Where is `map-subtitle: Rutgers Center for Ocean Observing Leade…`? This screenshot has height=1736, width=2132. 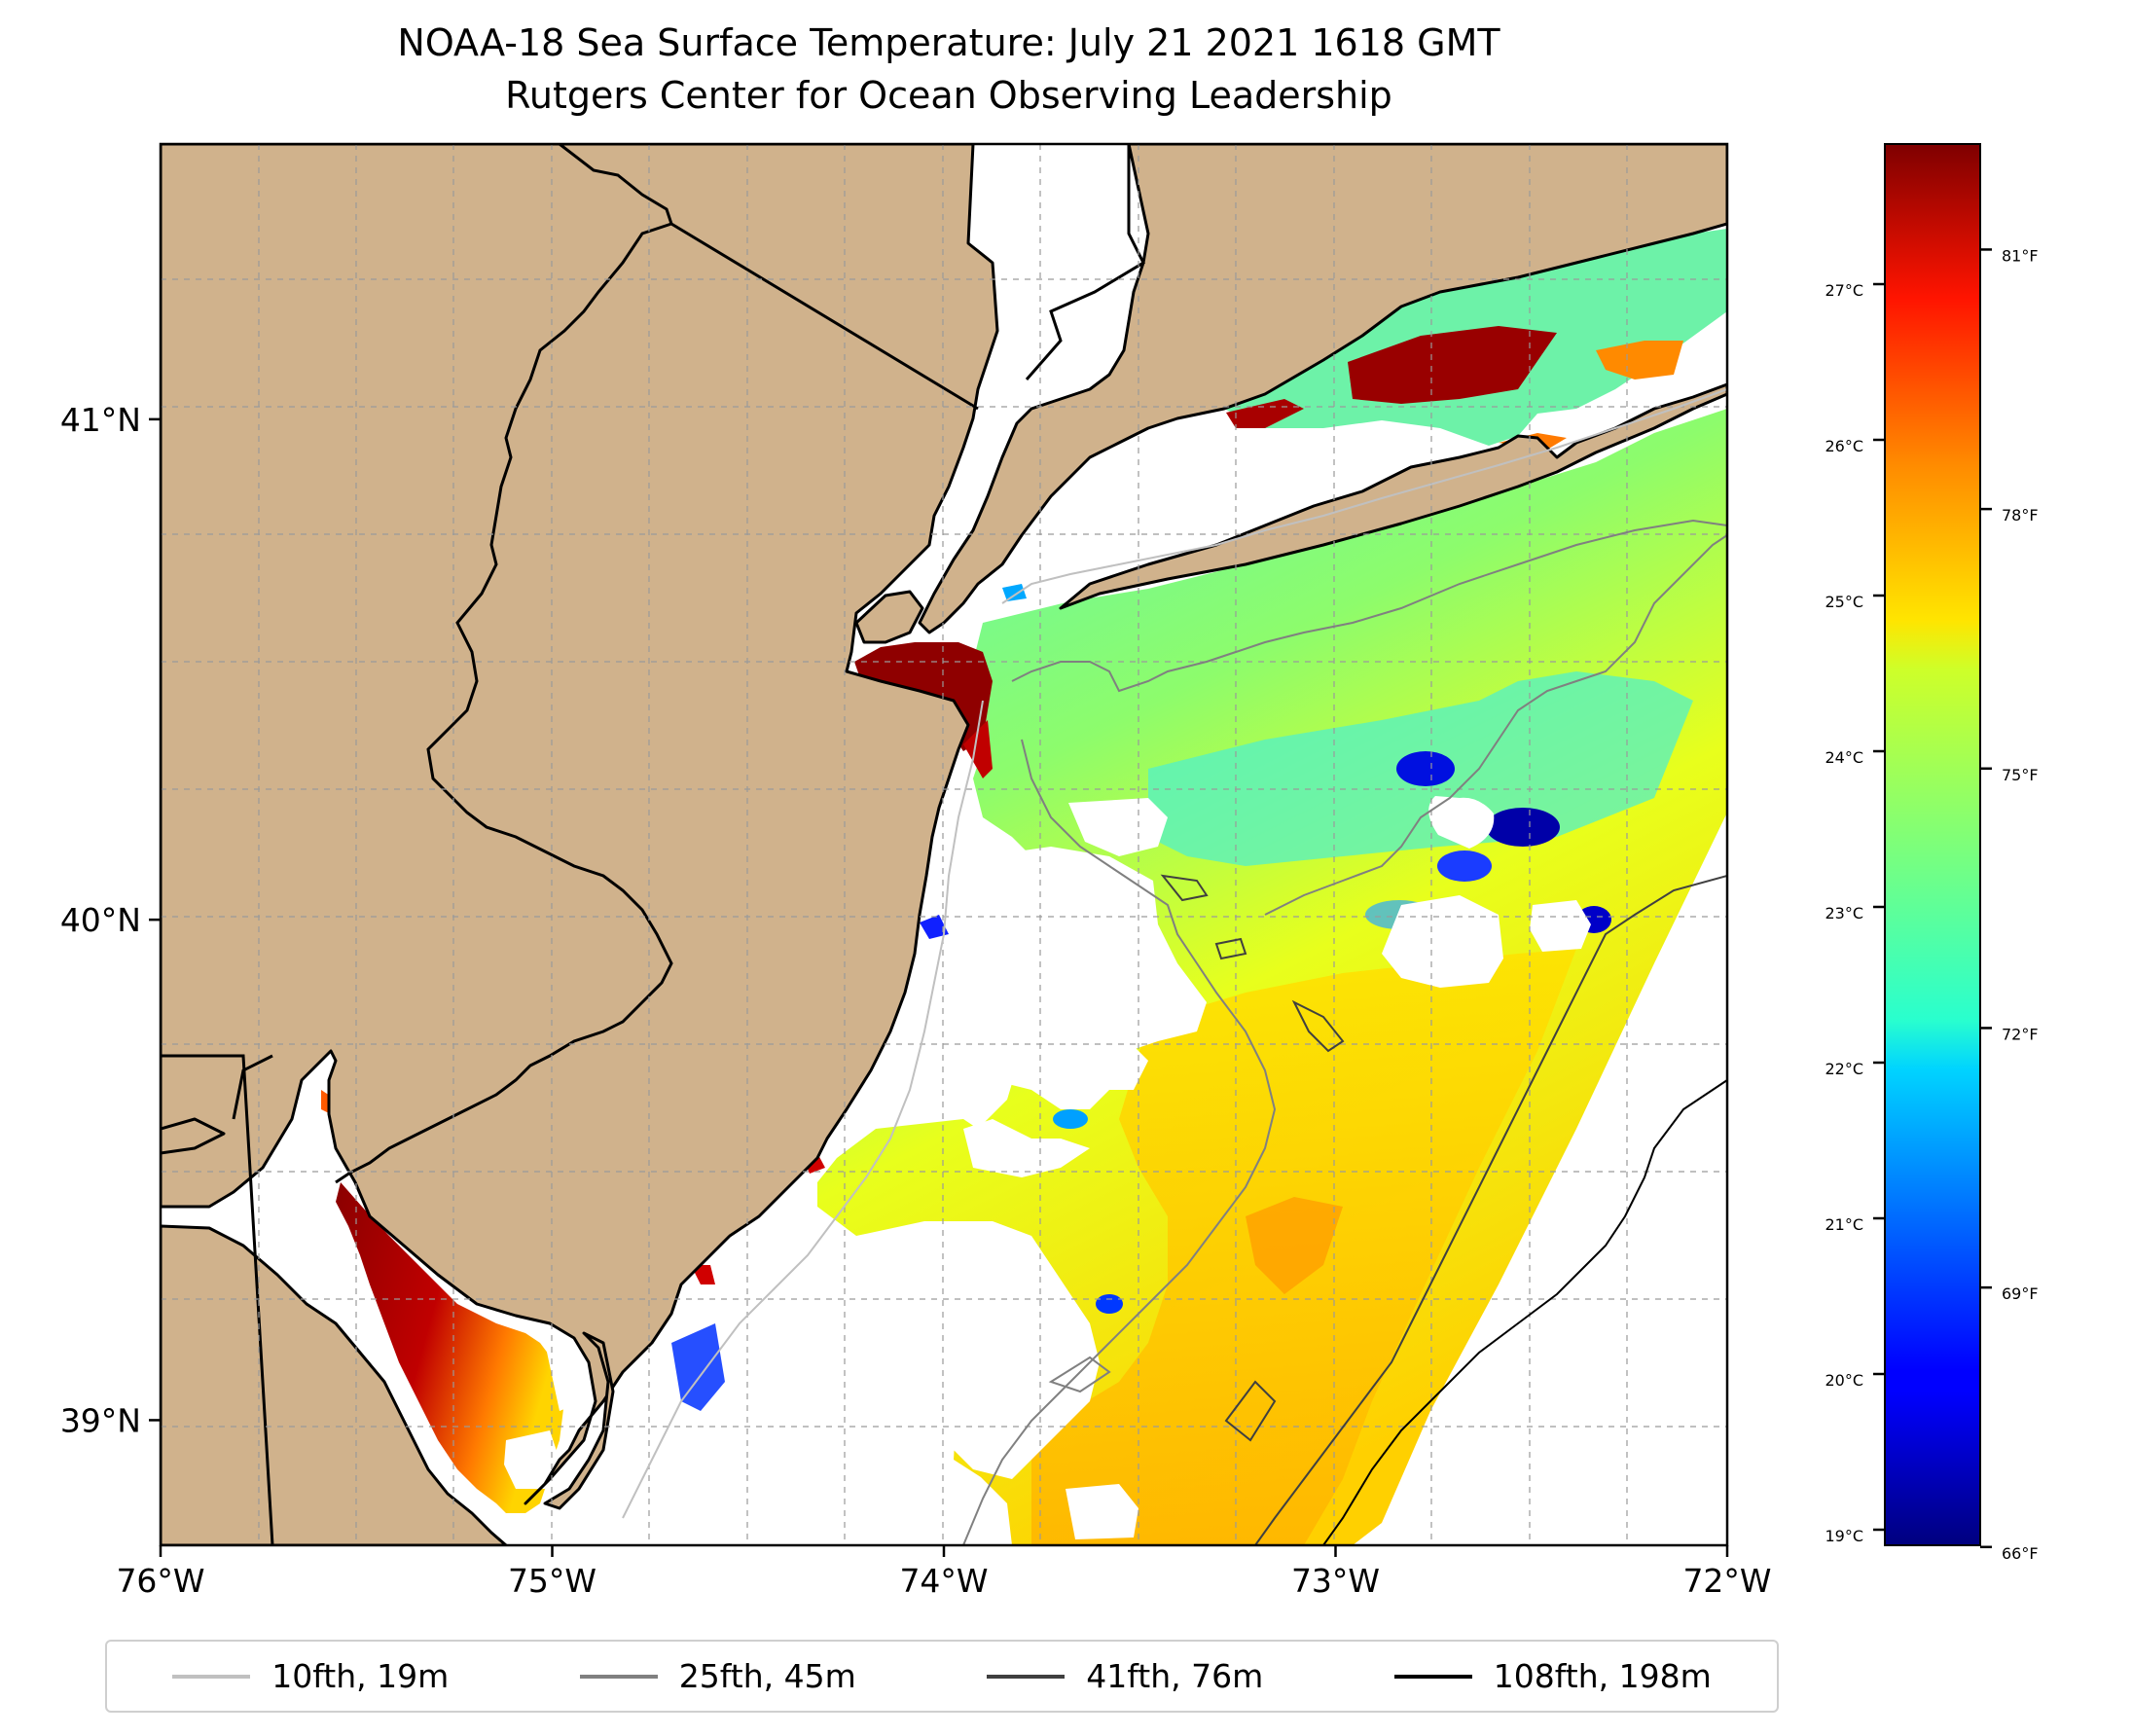
map-subtitle: Rutgers Center for Ocean Observing Leade… is located at coordinates (949, 96).